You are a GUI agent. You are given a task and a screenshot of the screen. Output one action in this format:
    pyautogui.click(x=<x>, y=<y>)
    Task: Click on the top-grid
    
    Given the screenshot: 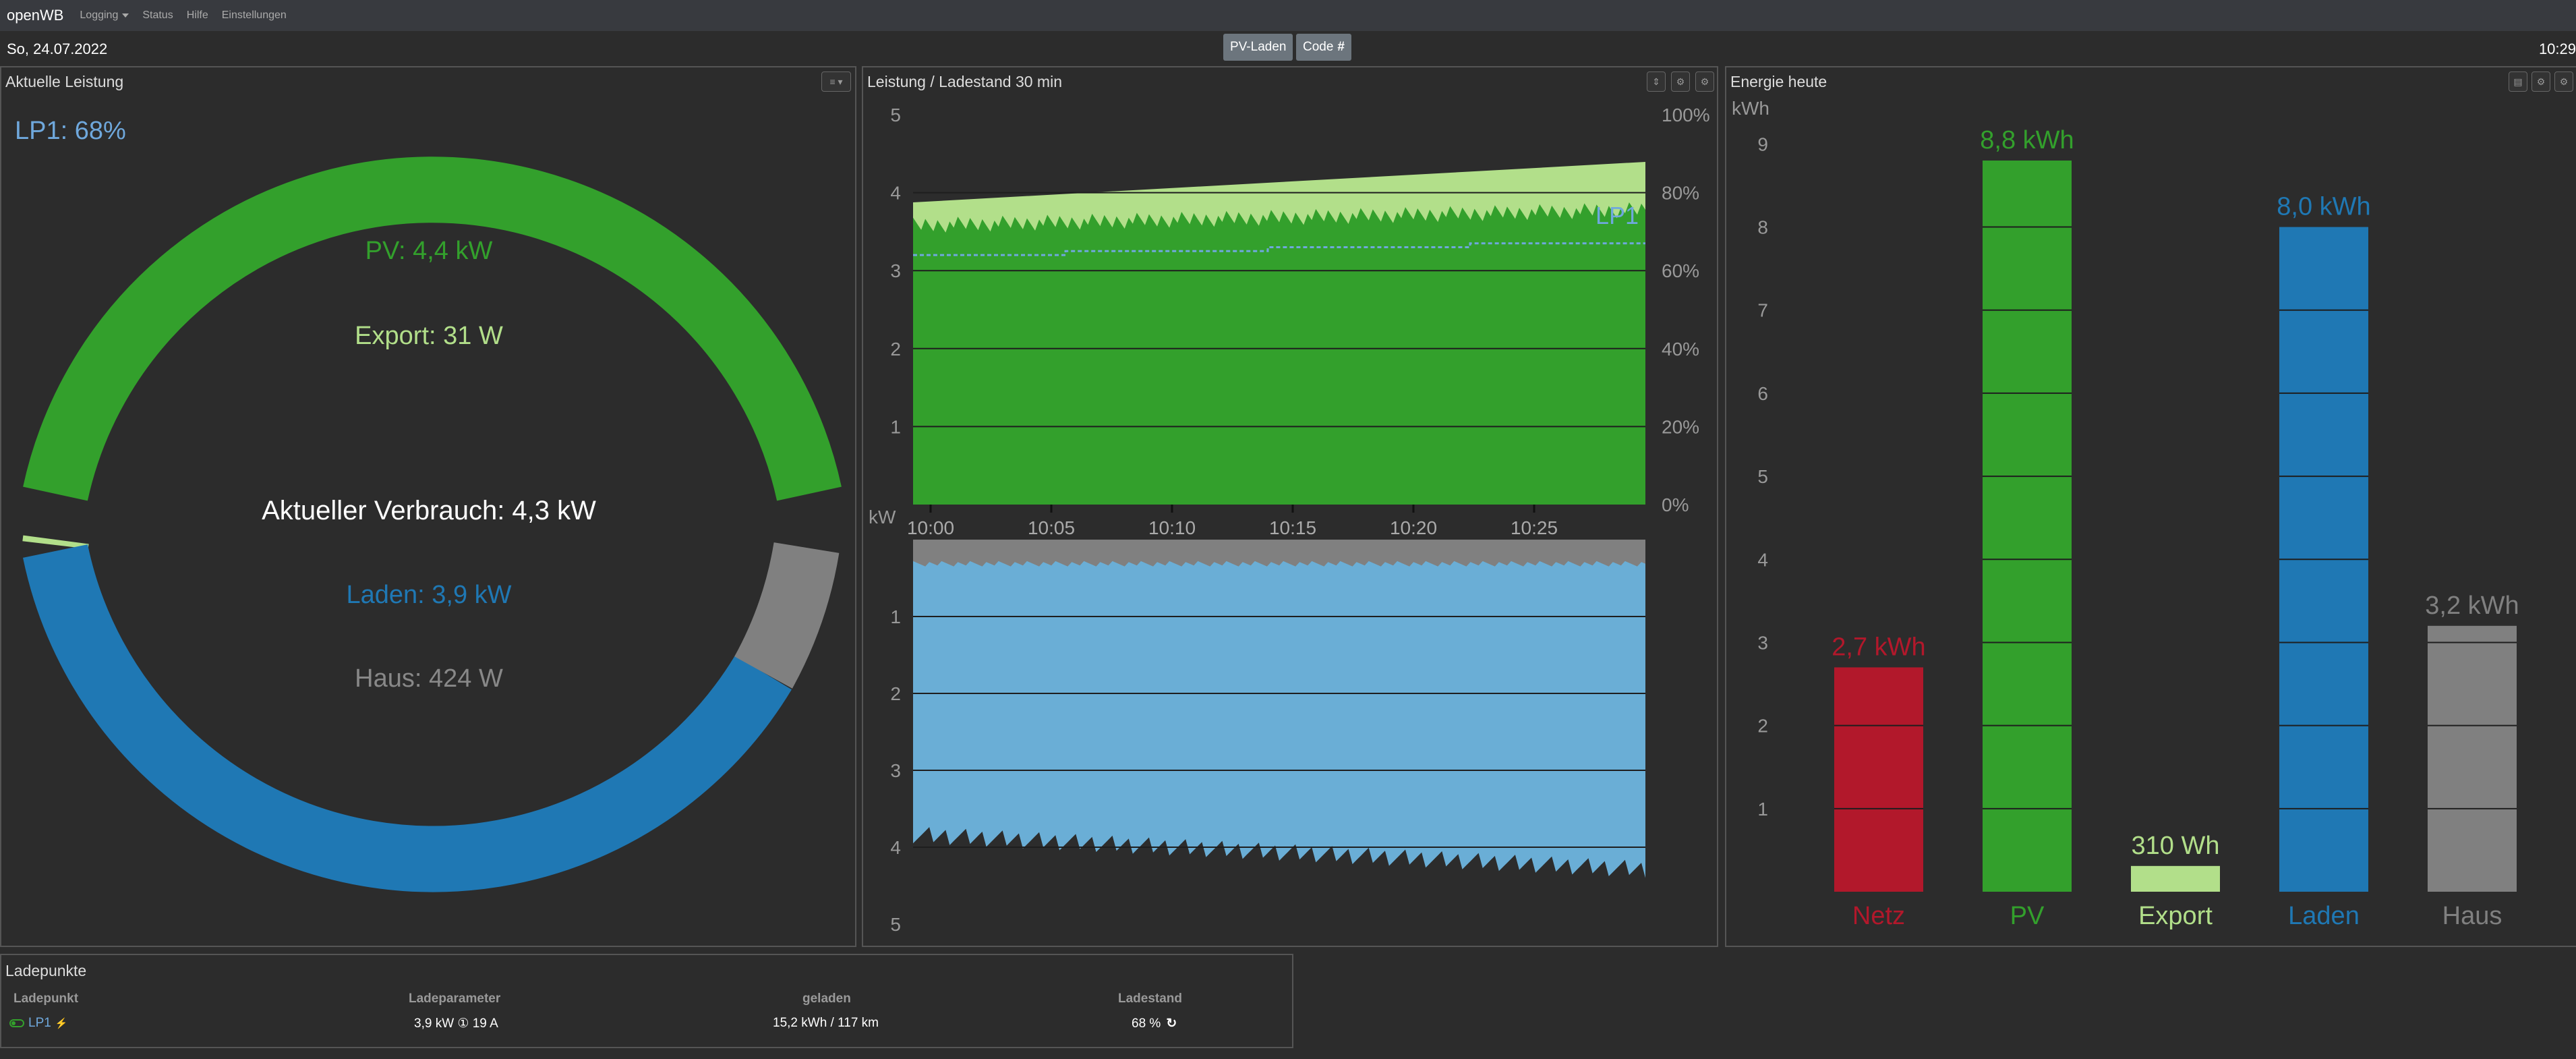 What is the action you would take?
    pyautogui.click(x=1279, y=310)
    